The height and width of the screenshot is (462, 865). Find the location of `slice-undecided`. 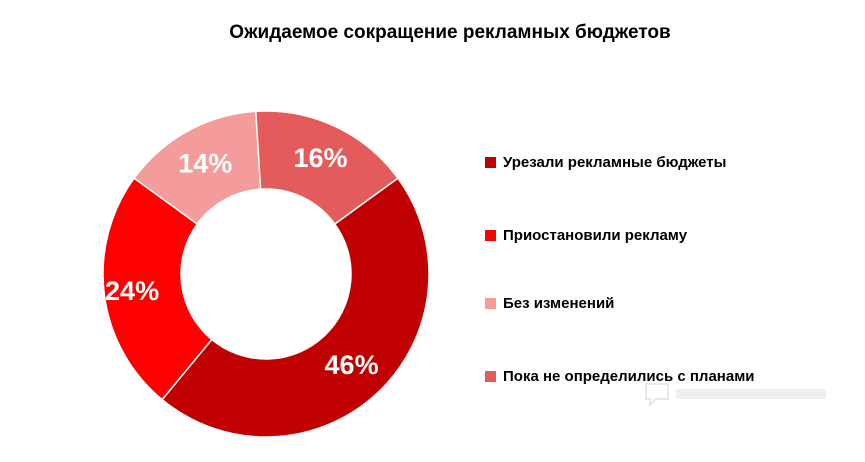

slice-undecided is located at coordinates (326, 168).